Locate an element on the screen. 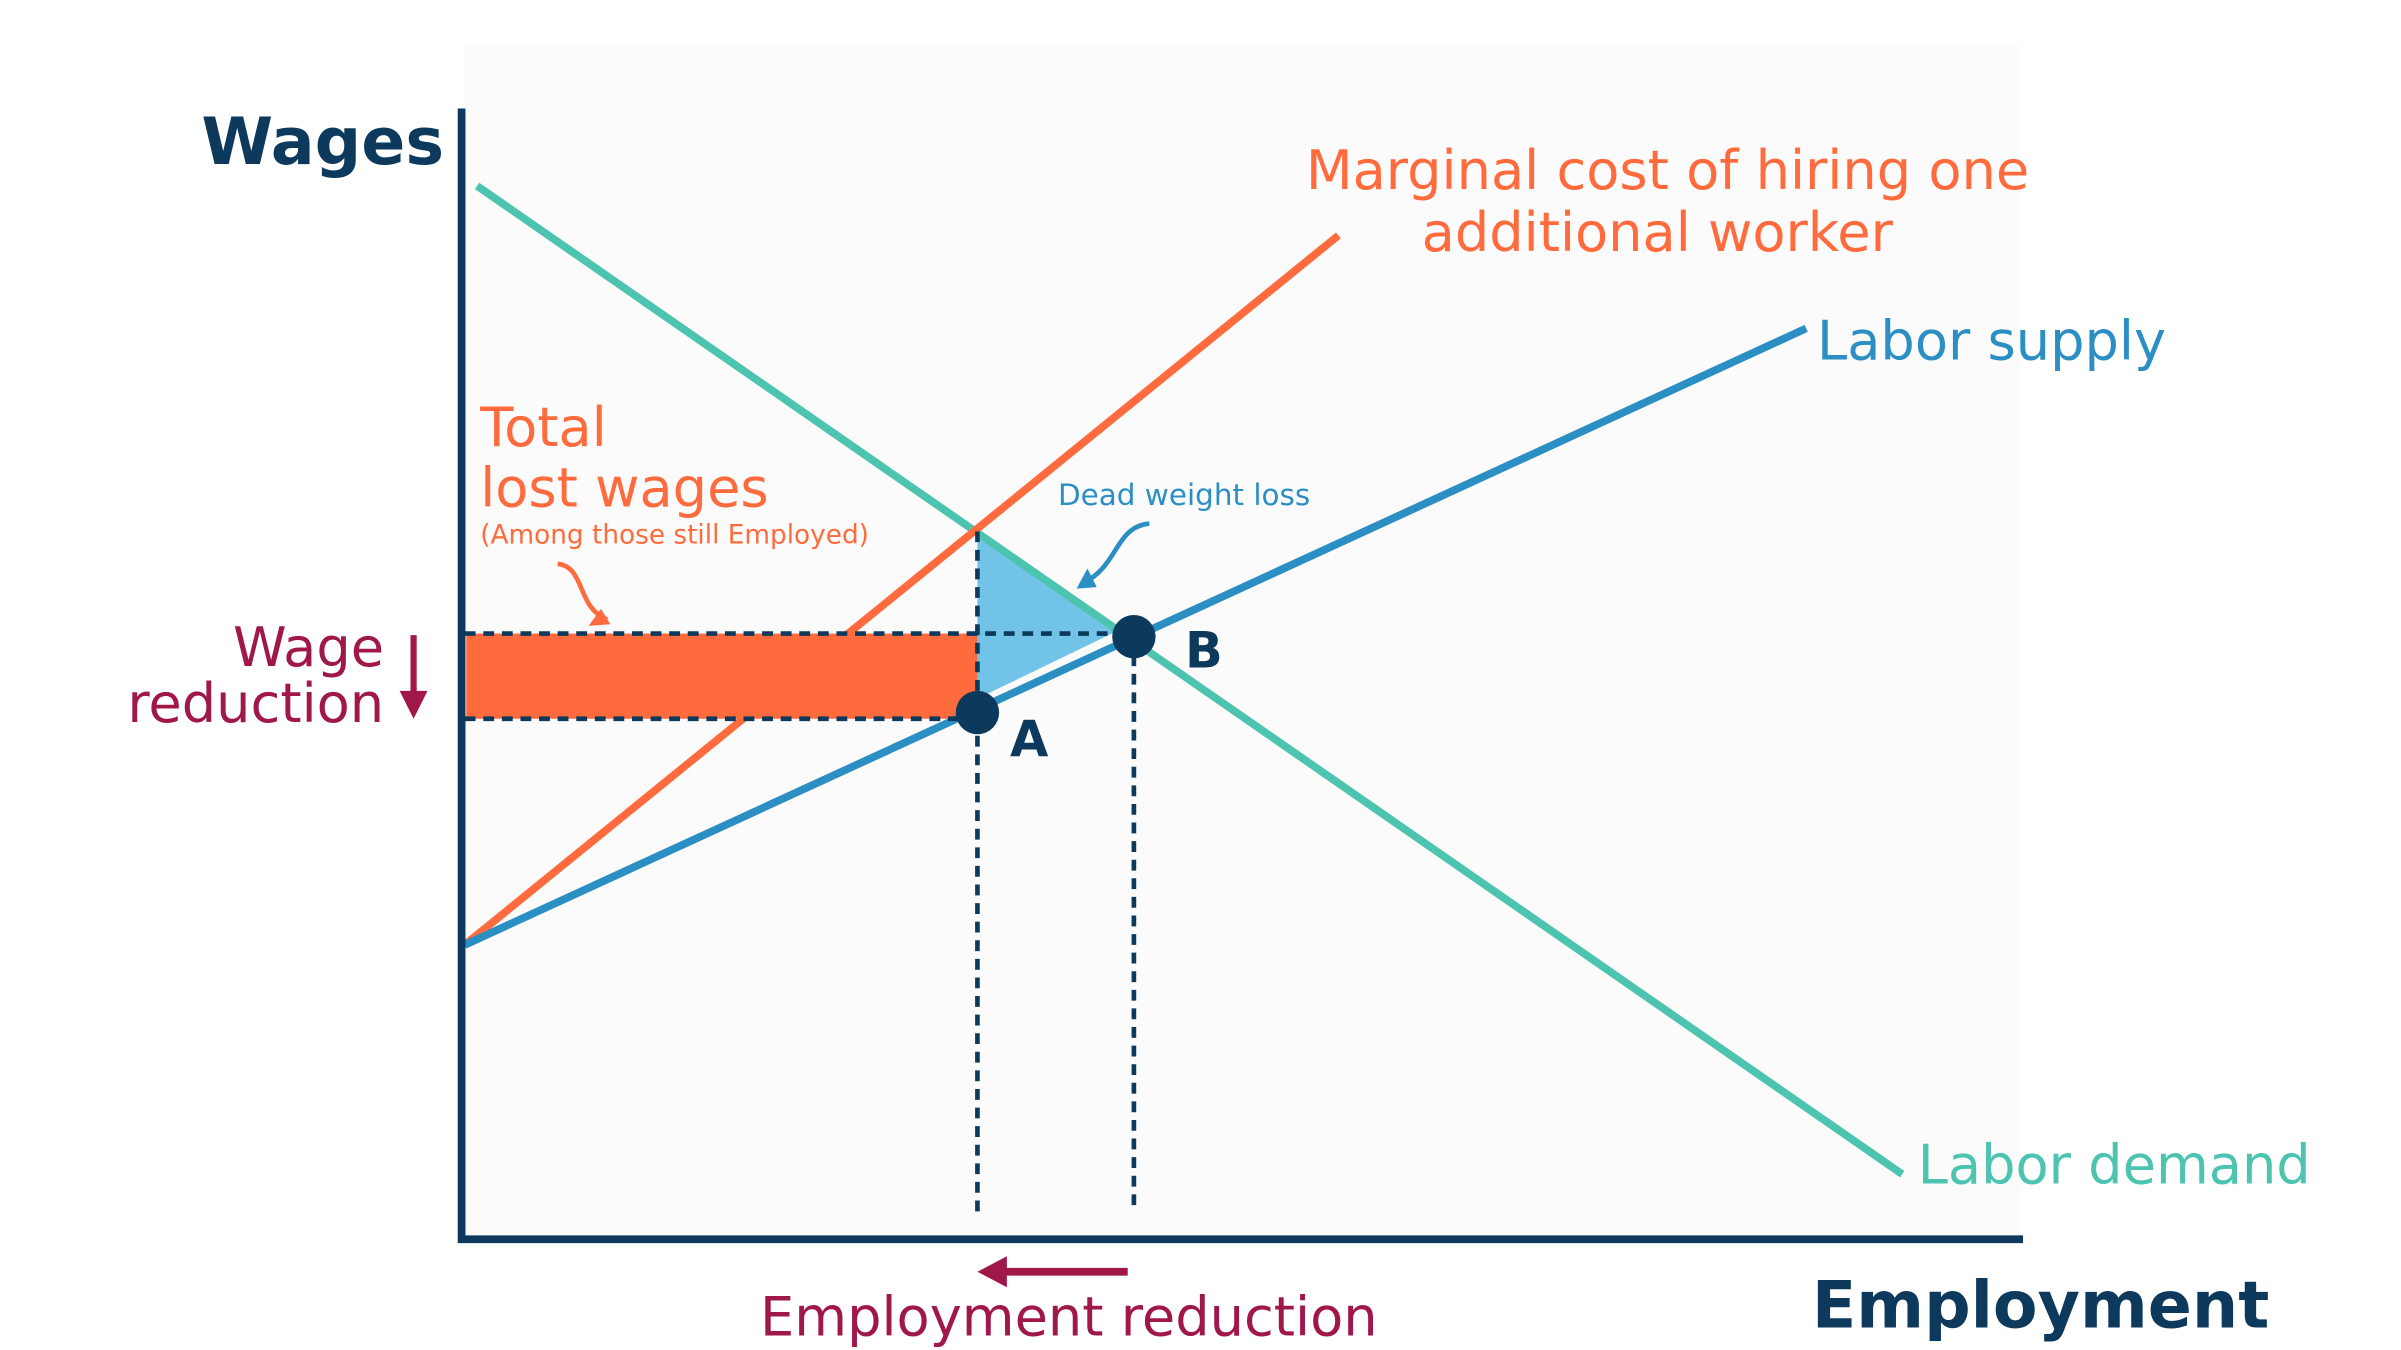 The width and height of the screenshot is (2401, 1350). guides is located at coordinates (800, 871).